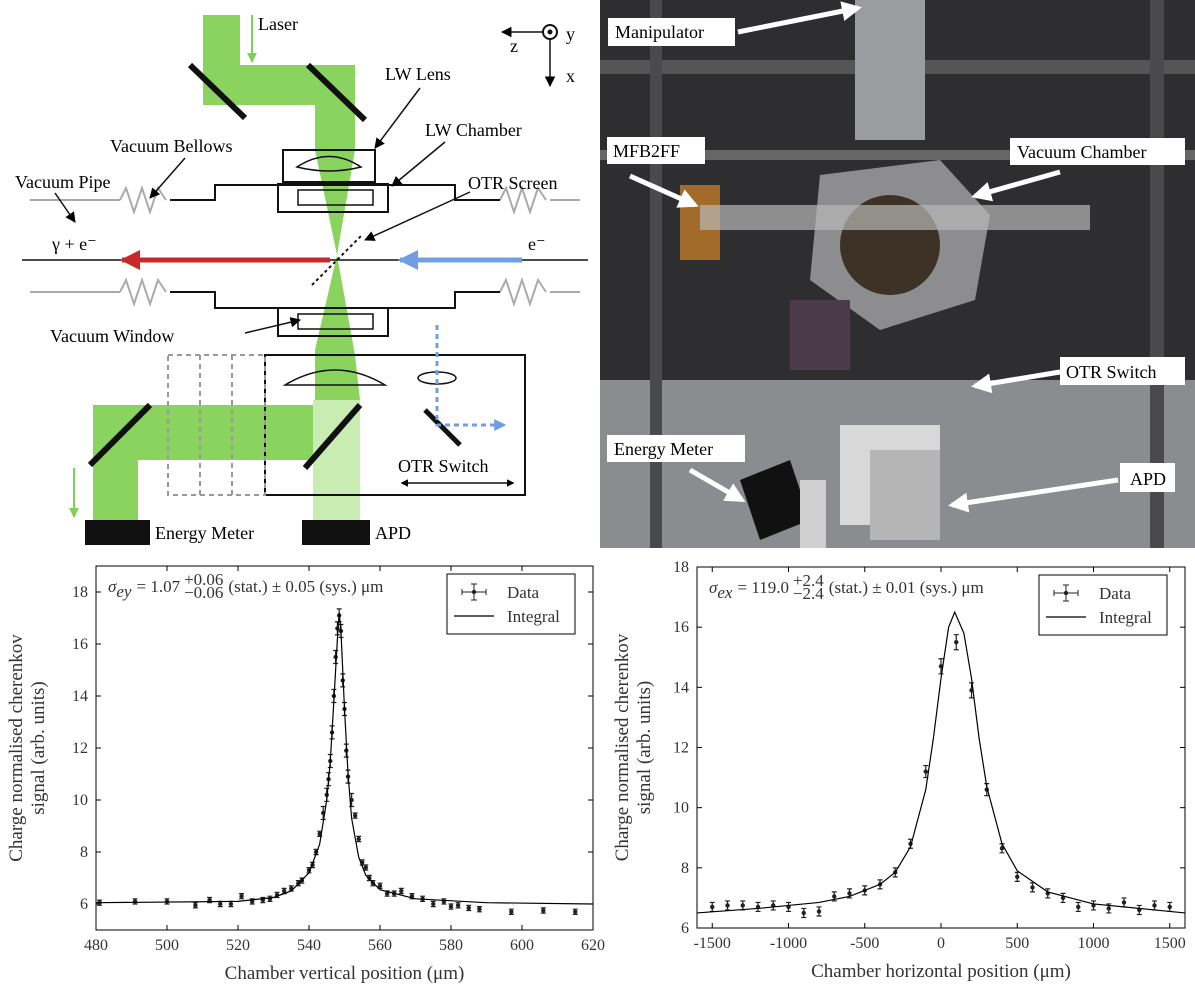  I want to click on y-tick-label: 18, so click(681, 567).